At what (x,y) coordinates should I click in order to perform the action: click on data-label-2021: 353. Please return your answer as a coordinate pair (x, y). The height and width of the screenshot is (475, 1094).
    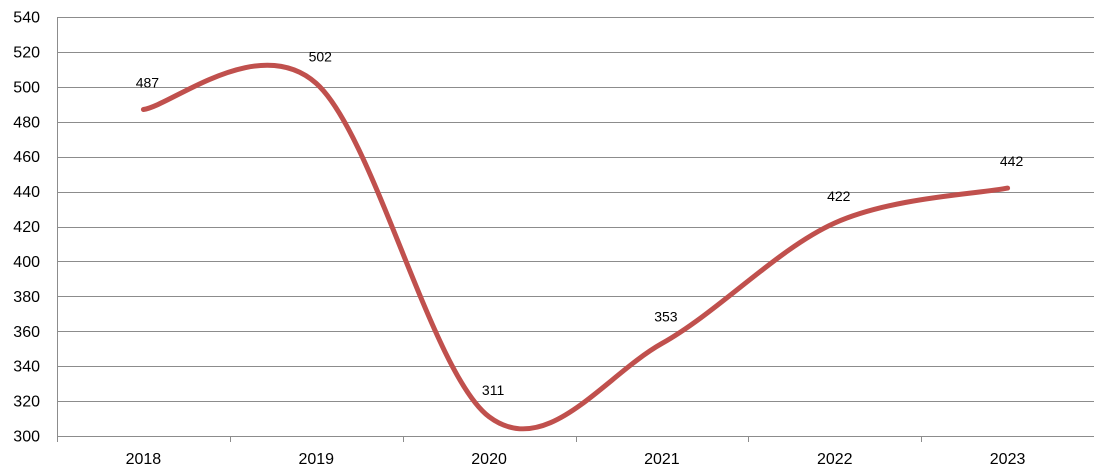
    Looking at the image, I should click on (666, 316).